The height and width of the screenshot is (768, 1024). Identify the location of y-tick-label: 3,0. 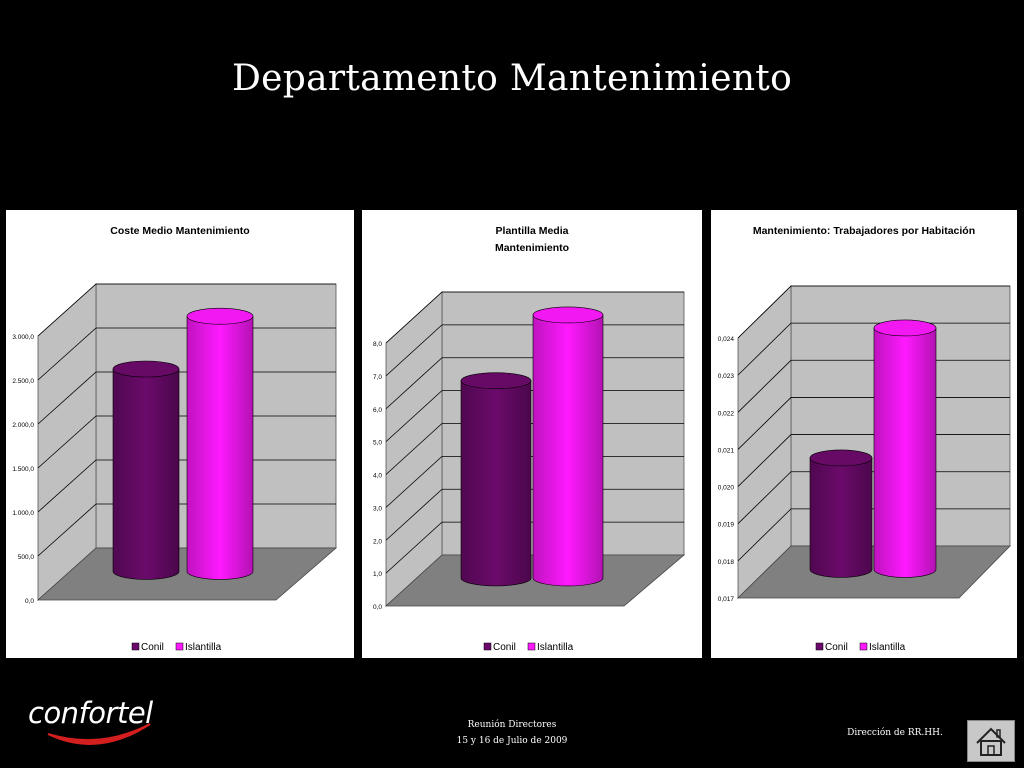
(377, 508).